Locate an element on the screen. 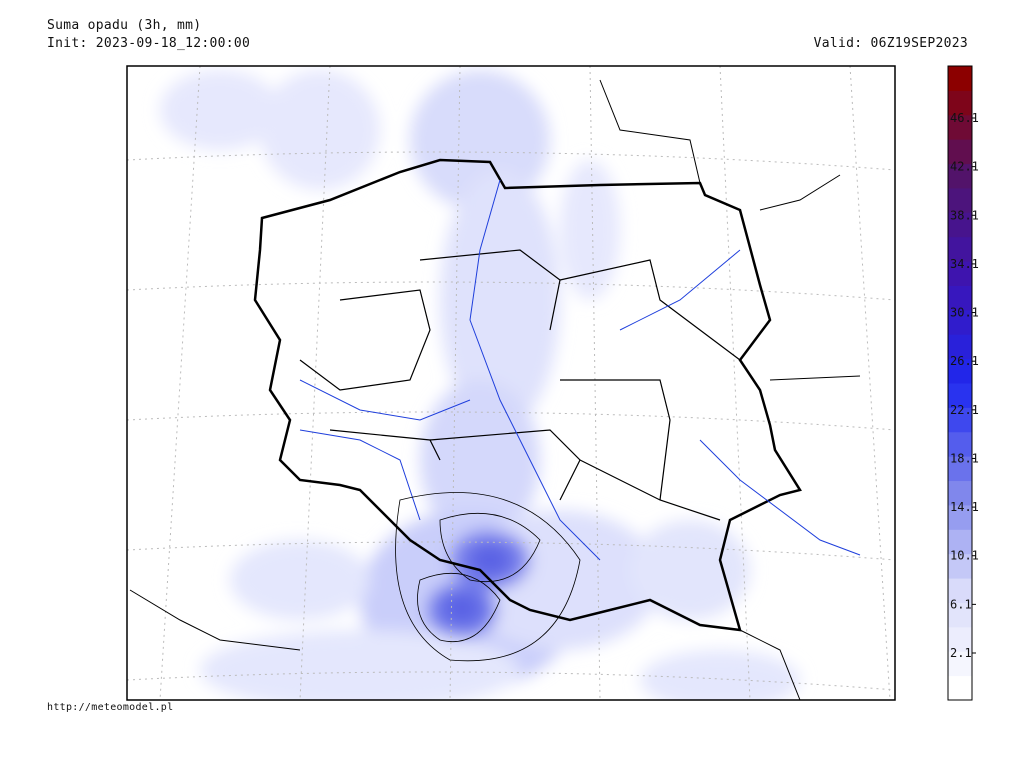 The height and width of the screenshot is (768, 1024). source-url: http://meteomodel.pl is located at coordinates (110, 707).